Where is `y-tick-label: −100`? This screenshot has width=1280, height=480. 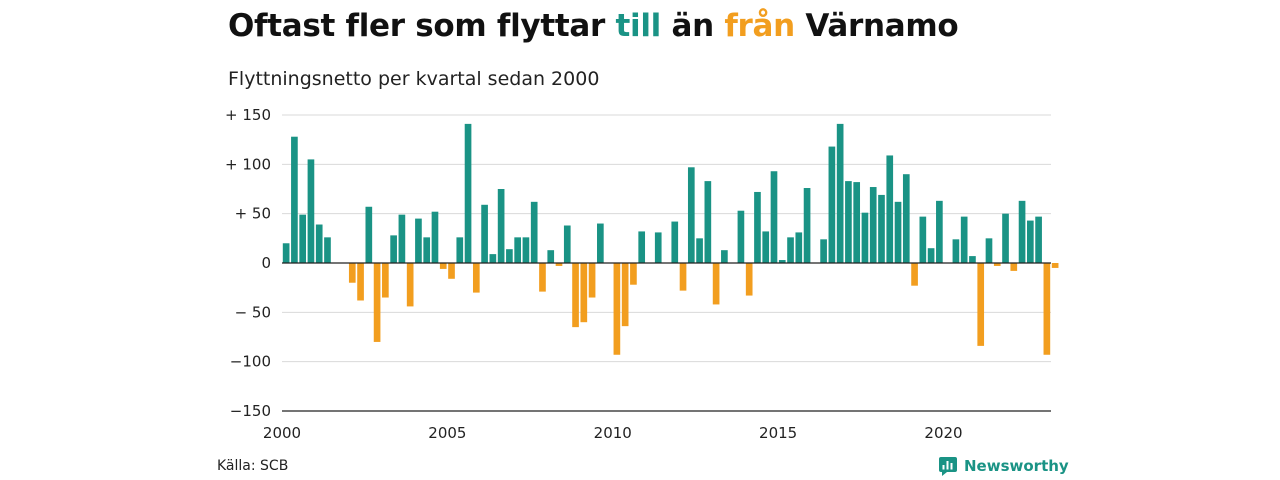 y-tick-label: −100 is located at coordinates (250, 362).